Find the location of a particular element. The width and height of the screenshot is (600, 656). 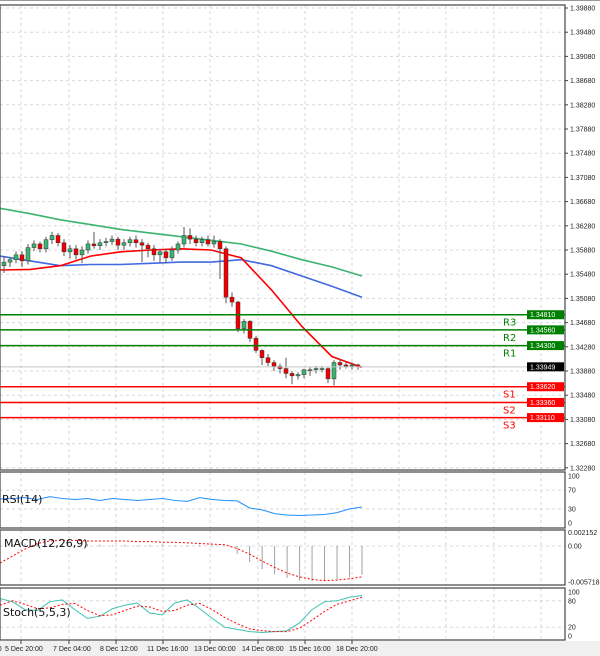

x-tick-label: 8 Dec 12:00 is located at coordinates (119, 649).